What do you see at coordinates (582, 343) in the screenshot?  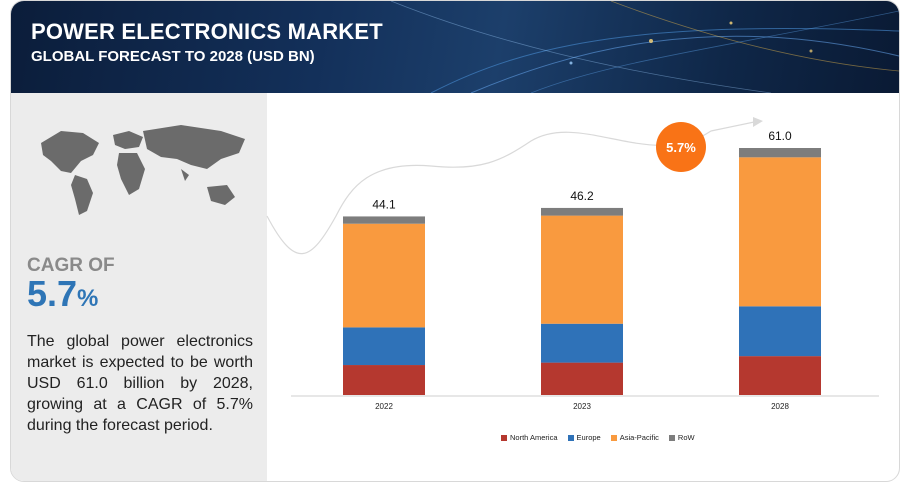 I see `bar-segment-europe-2023` at bounding box center [582, 343].